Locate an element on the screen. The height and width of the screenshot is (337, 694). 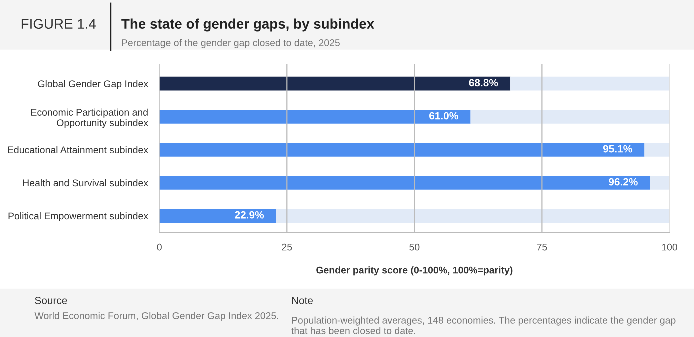
x-tick-label: 50 is located at coordinates (415, 247).